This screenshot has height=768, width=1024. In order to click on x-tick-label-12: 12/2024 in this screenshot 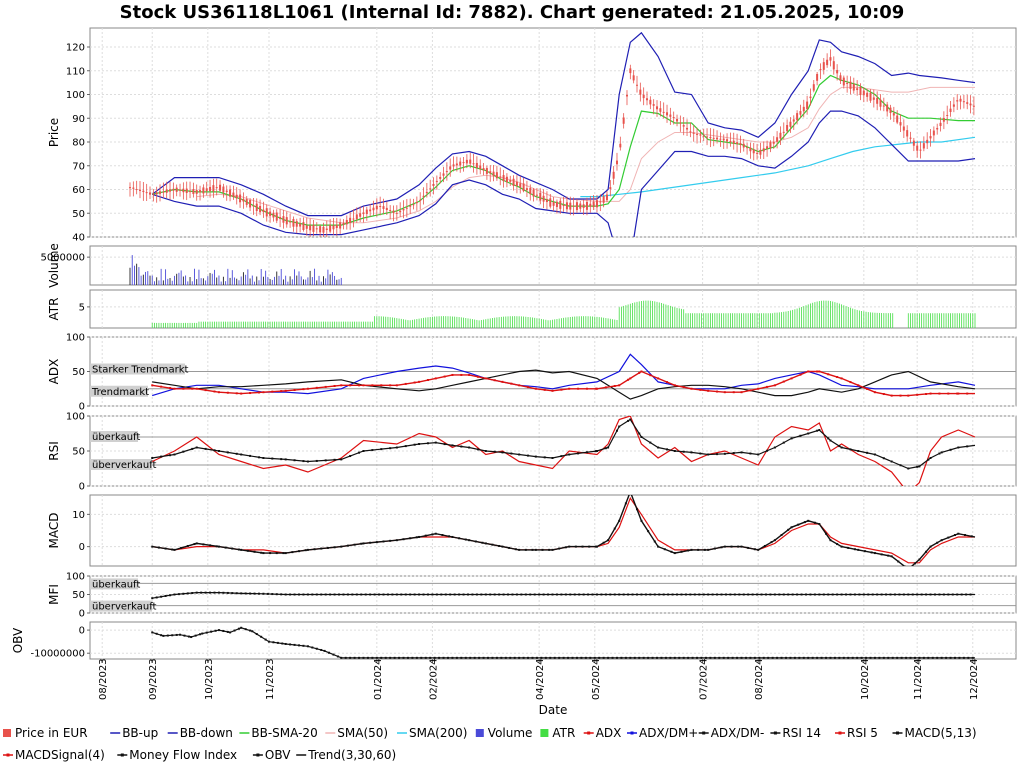, I will do `click(974, 679)`.